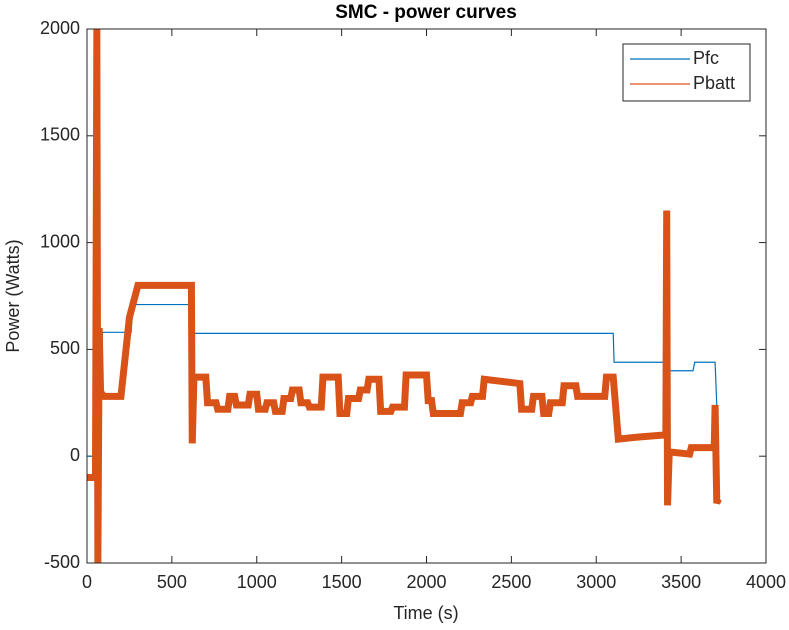  Describe the element at coordinates (766, 582) in the screenshot. I see `x-tick-label: 4000` at that location.